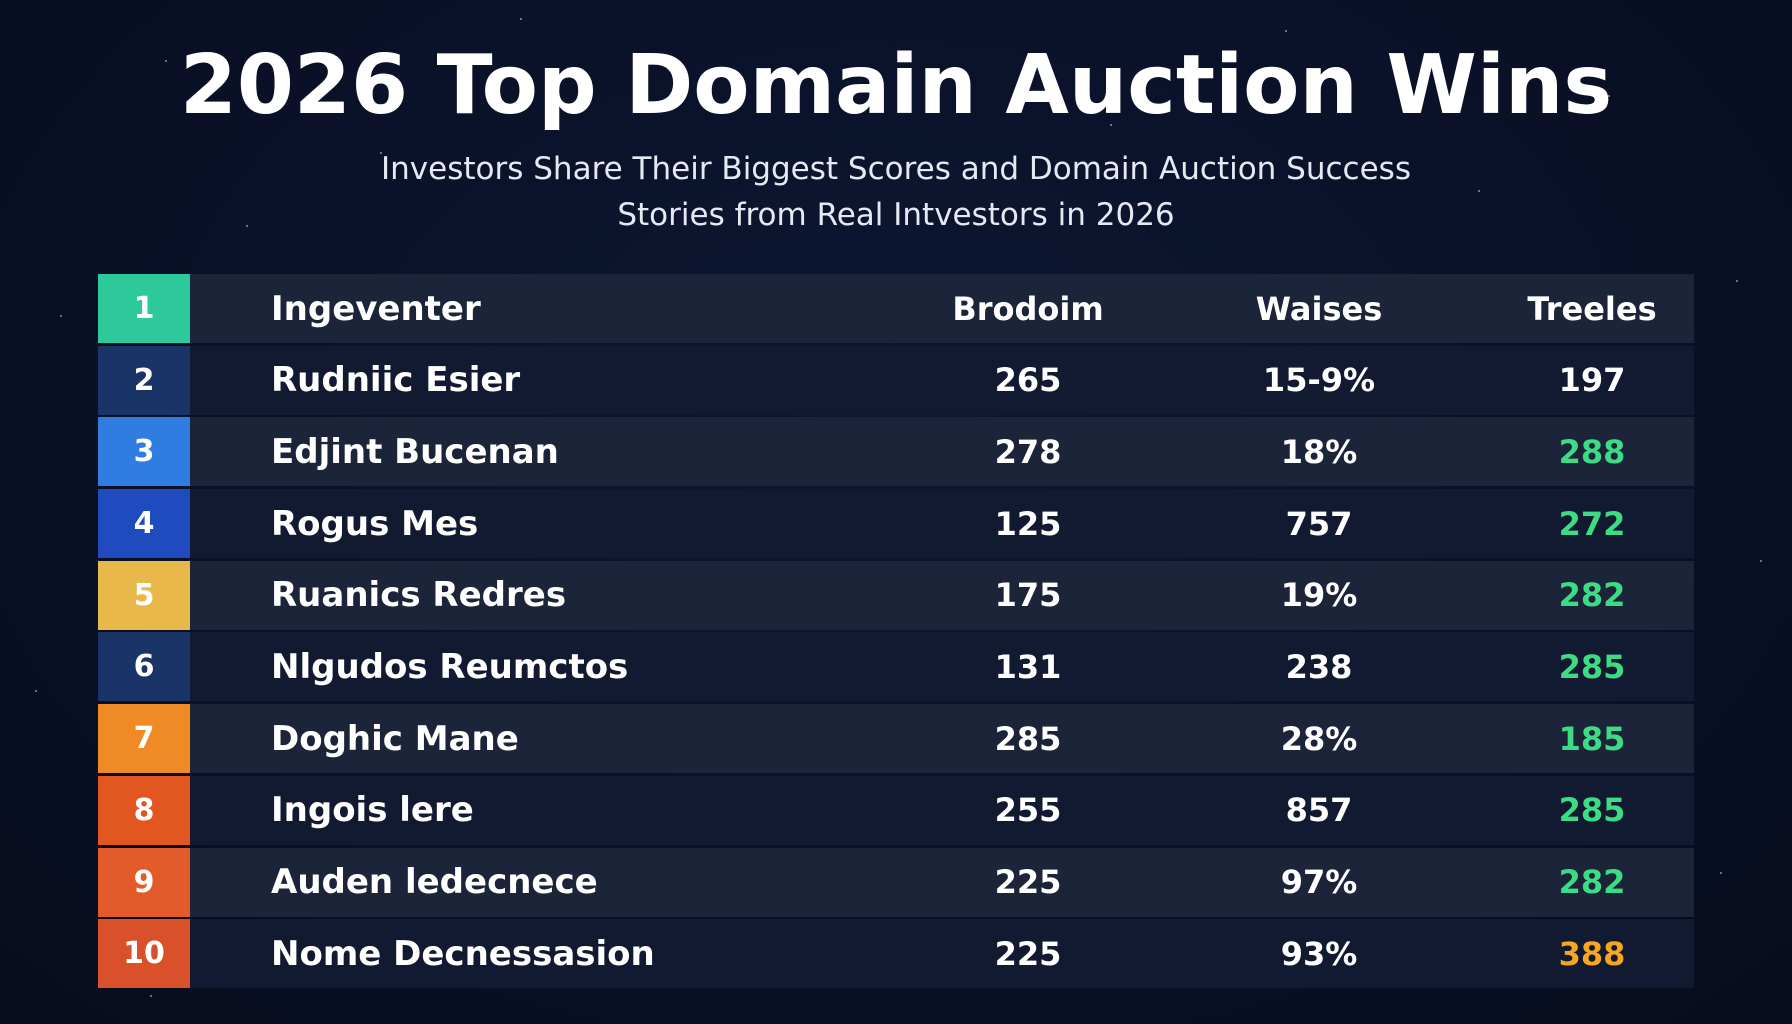 This screenshot has width=1792, height=1024. Describe the element at coordinates (372, 810) in the screenshot. I see `row-name: Ingois lere` at that location.